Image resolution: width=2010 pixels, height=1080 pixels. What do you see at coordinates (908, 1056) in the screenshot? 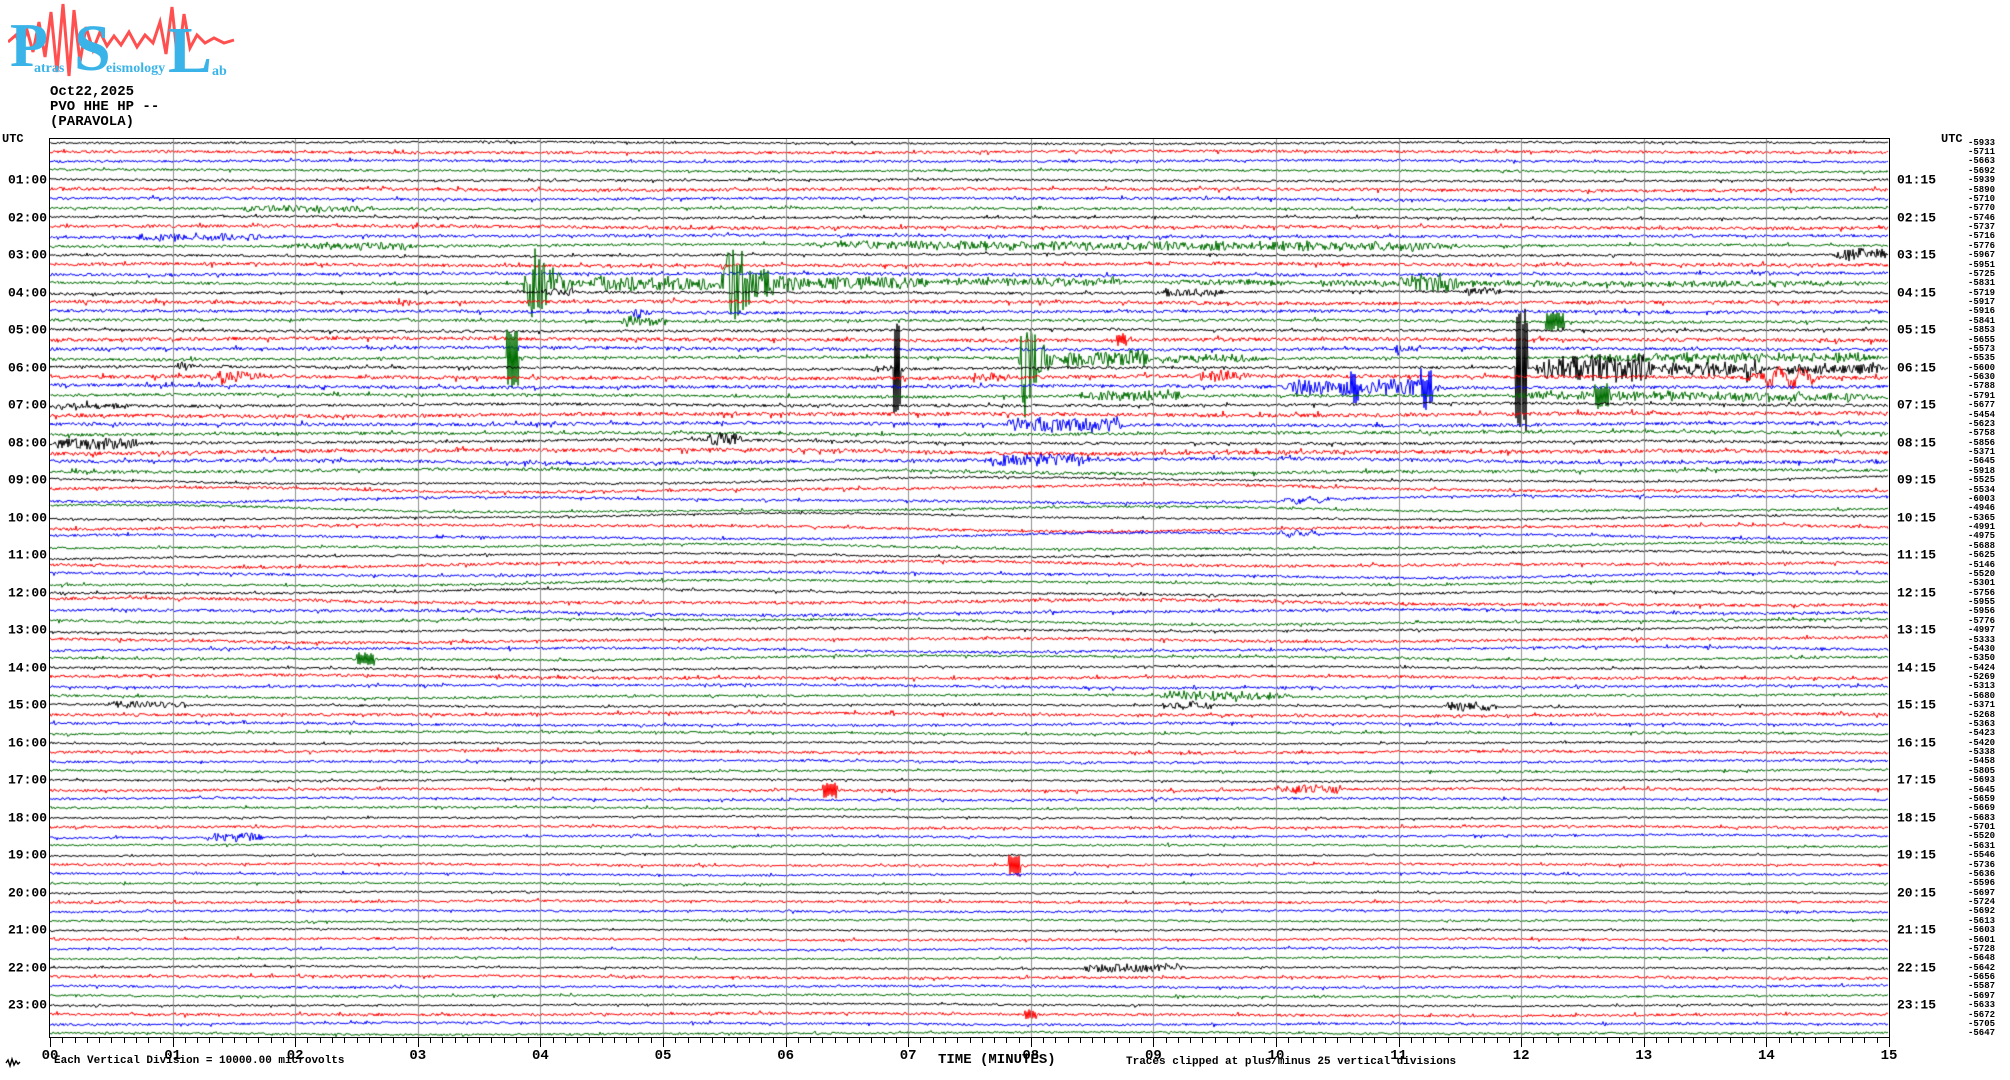
I see `x-axis-tick-label: 07` at bounding box center [908, 1056].